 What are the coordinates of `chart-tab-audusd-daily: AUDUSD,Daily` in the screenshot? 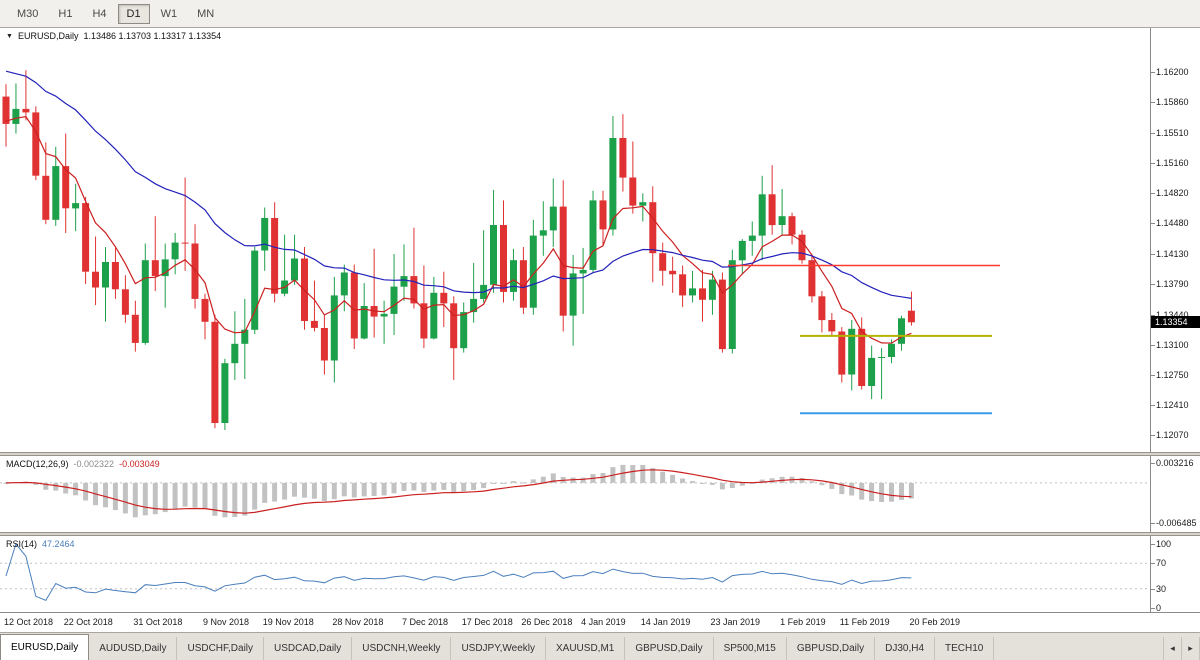 It's located at (133, 648).